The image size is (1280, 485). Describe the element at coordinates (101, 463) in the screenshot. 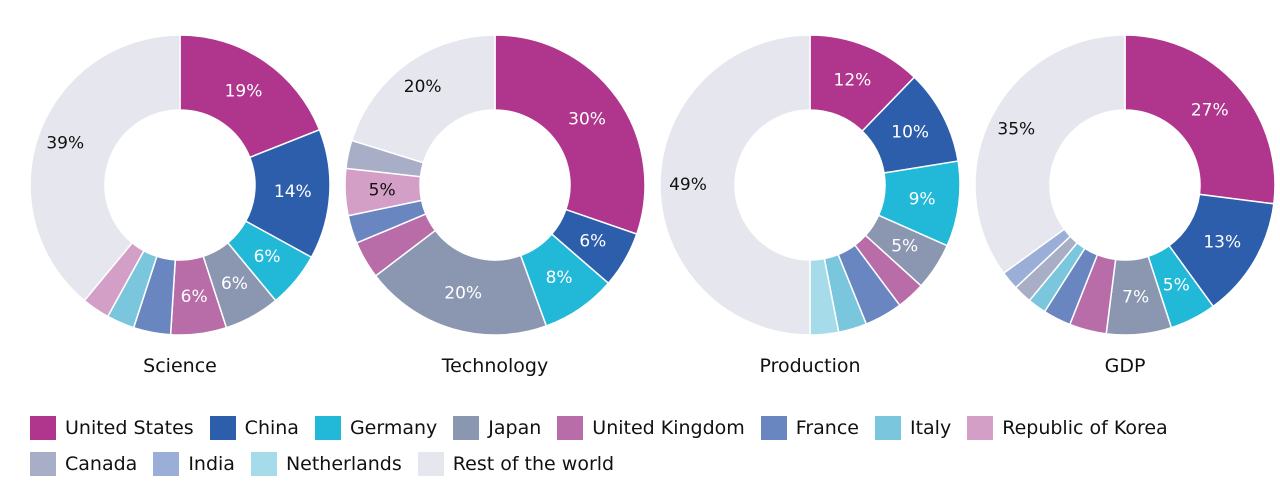

I see `legend-label: Canada` at that location.